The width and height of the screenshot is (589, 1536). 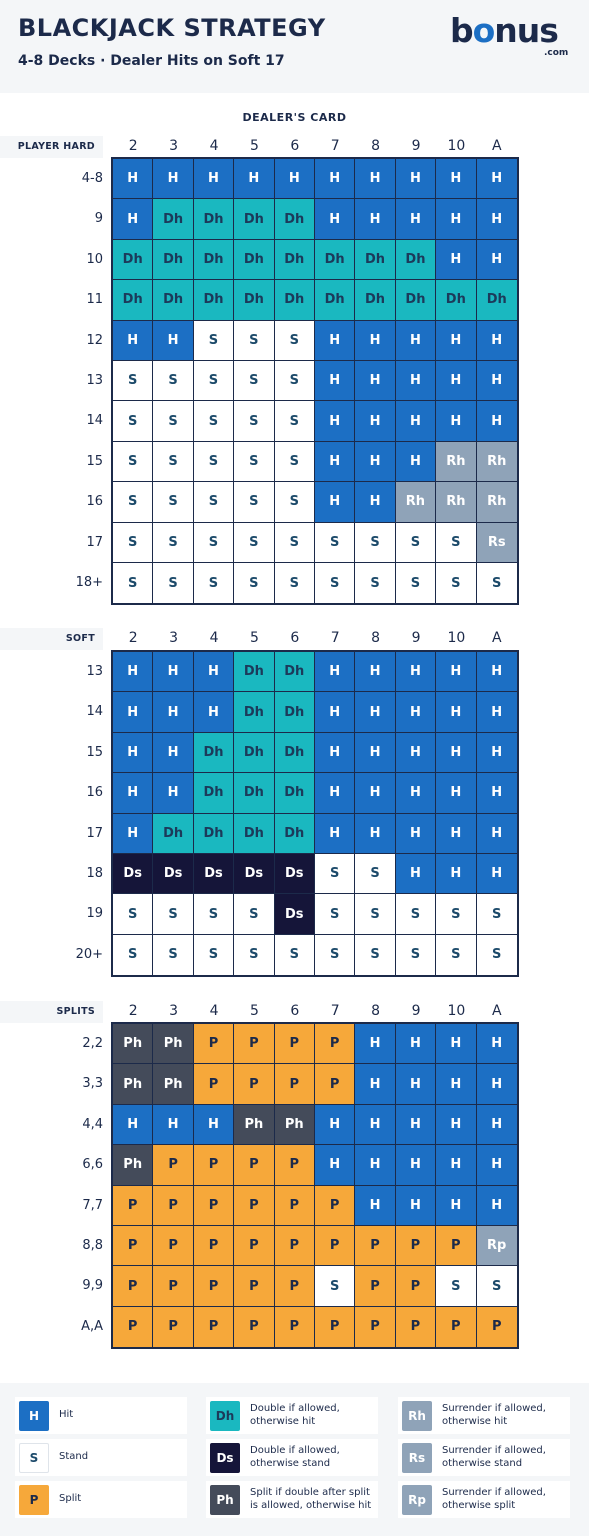 I want to click on dealer-card-header: A, so click(x=497, y=638).